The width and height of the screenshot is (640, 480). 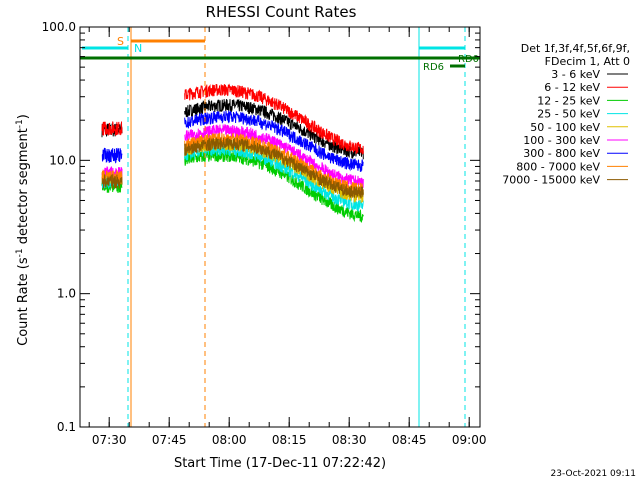 What do you see at coordinates (565, 127) in the screenshot?
I see `legend-entry-label: 50 - 100 keV` at bounding box center [565, 127].